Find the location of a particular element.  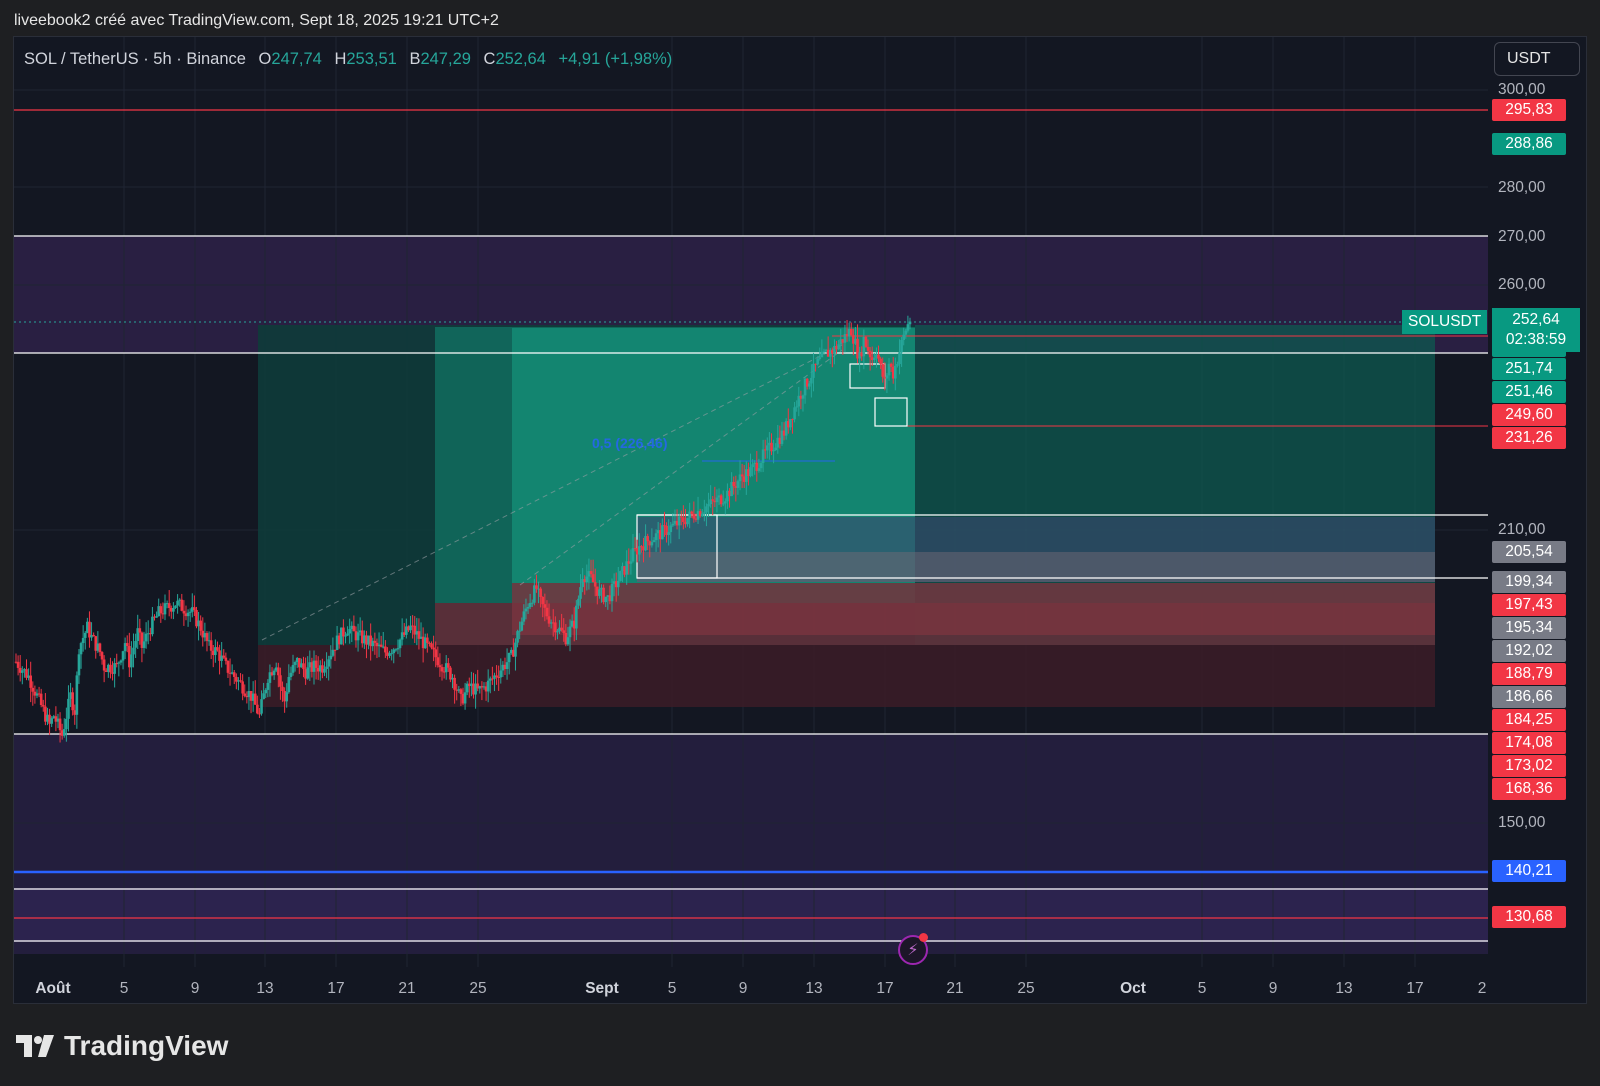

symbol-info: SOL / TetherUS · 5h · Binance is located at coordinates (135, 59).